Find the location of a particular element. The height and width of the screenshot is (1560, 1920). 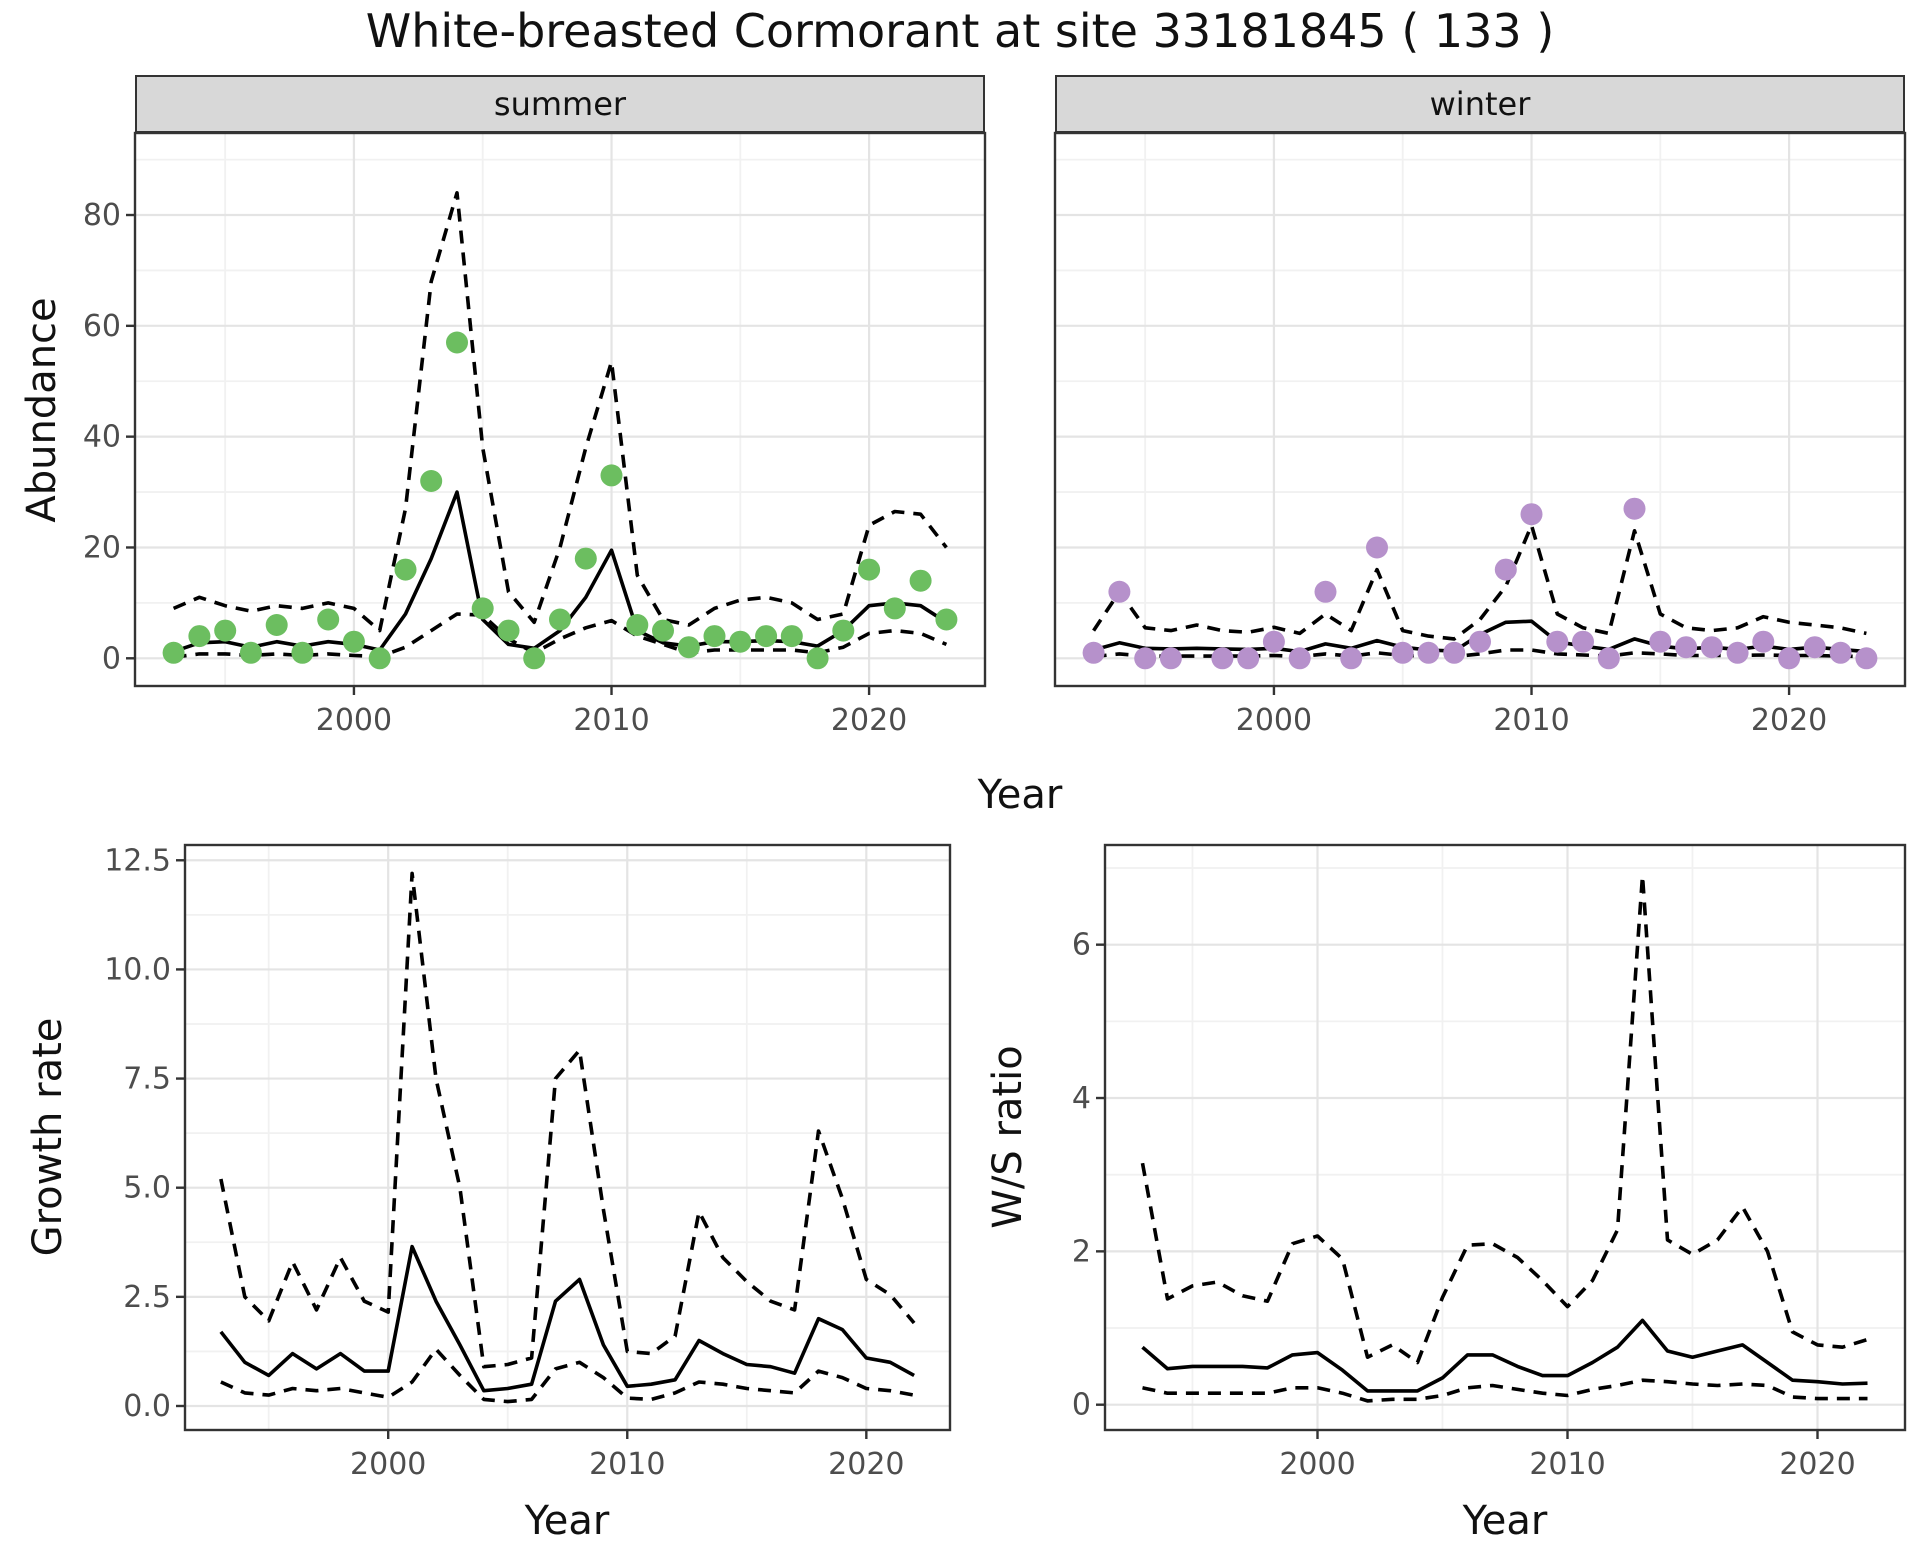

data-points is located at coordinates (1480, 583).